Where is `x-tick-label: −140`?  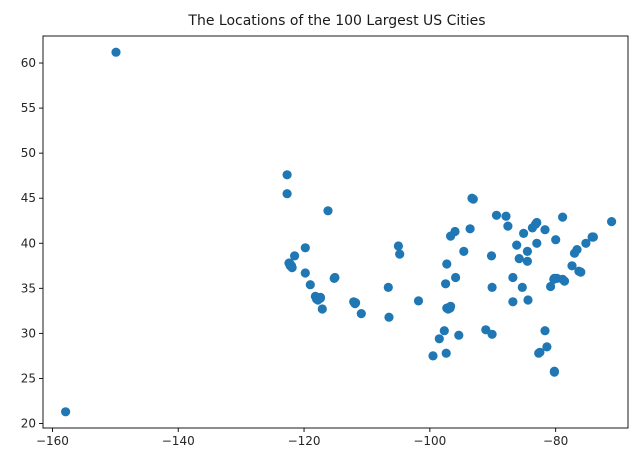 x-tick-label: −140 is located at coordinates (178, 441).